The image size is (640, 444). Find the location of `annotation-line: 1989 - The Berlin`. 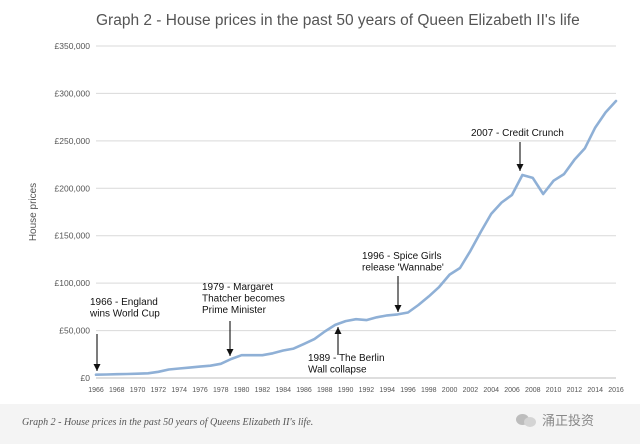

annotation-line: 1989 - The Berlin is located at coordinates (346, 358).